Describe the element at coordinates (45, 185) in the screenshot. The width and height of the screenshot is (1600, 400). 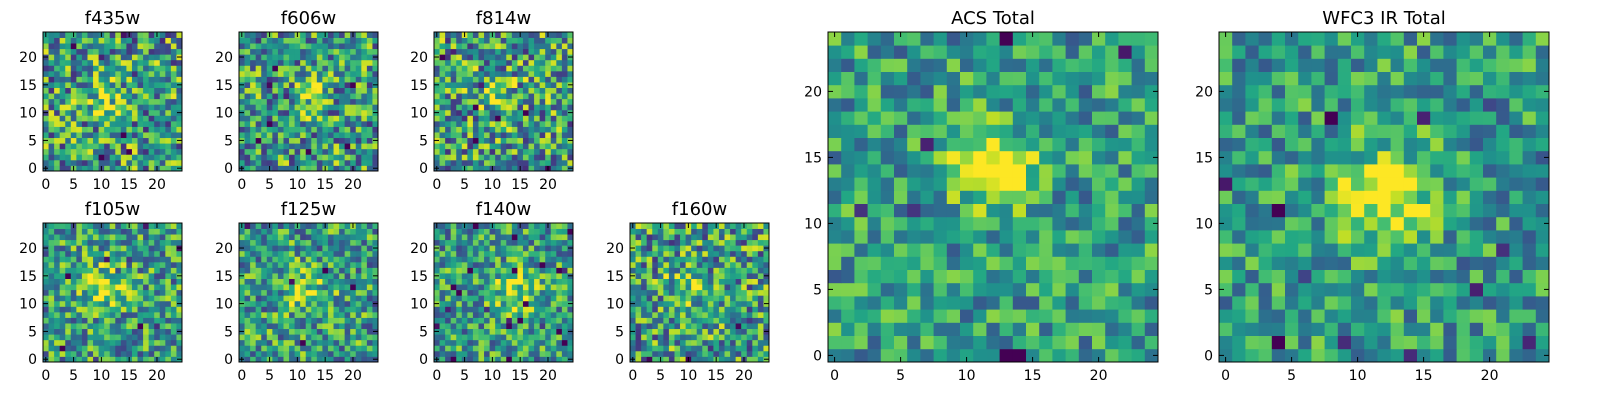
I see `x-tick-label: 0` at that location.